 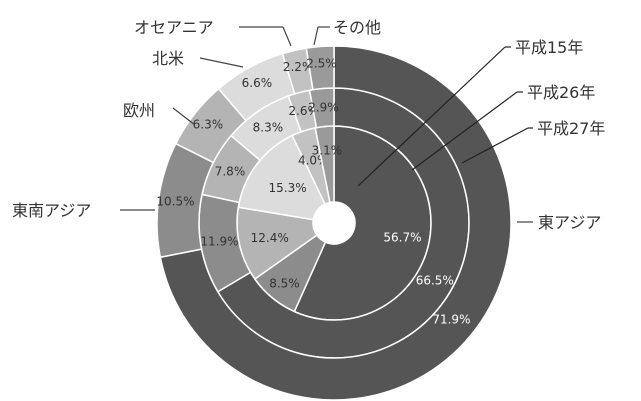 What do you see at coordinates (268, 128) in the screenshot?
I see `pct-label-ring2-cat4: 8.3%` at bounding box center [268, 128].